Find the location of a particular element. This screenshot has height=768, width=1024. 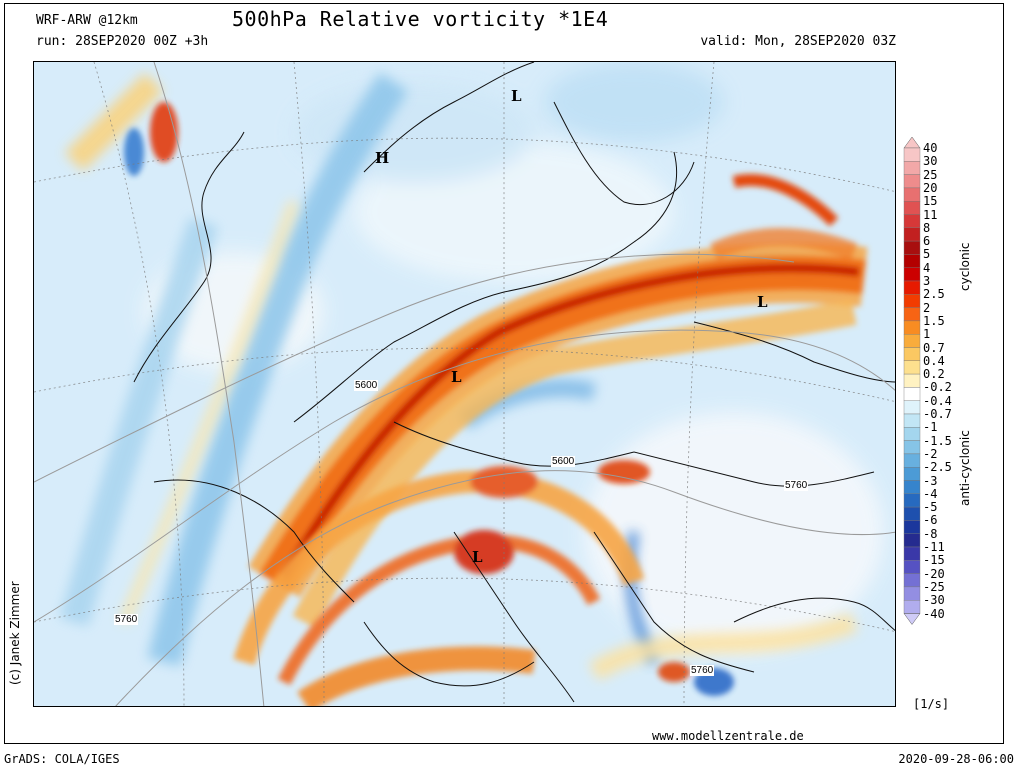

colorbar-tick-label: 0.7 is located at coordinates (934, 347).